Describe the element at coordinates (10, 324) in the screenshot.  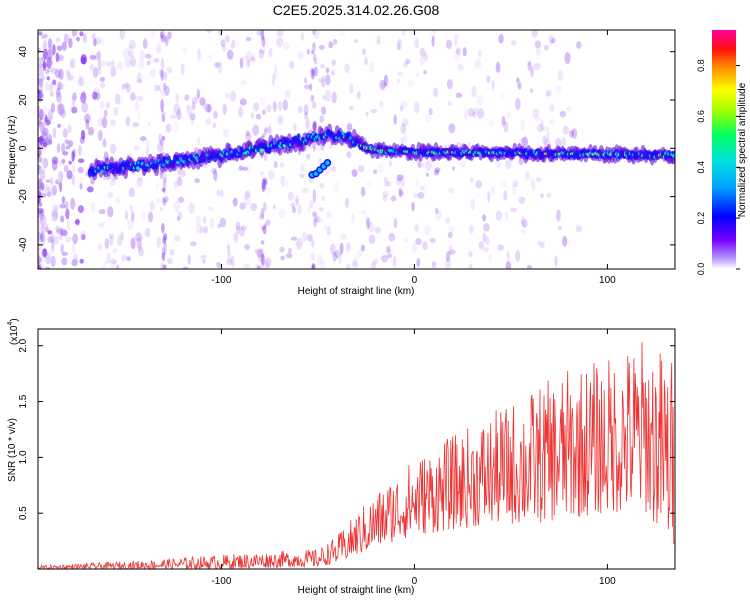
I see `snr-multiplier-exponent: 4` at that location.